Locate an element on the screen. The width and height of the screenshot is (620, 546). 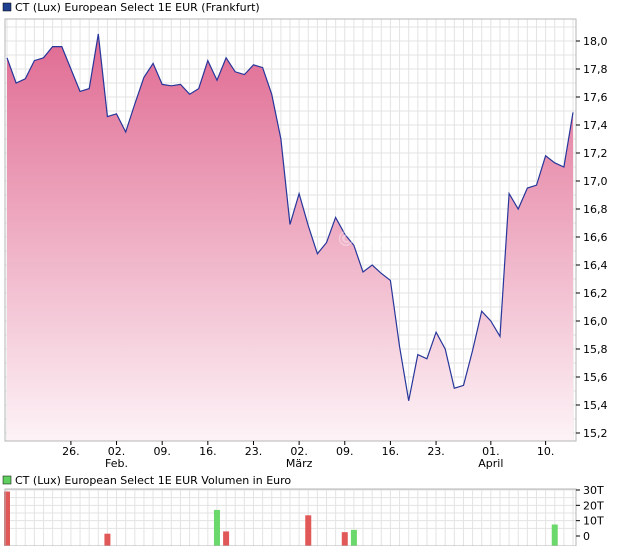
price-y-tick-label: 17,2 is located at coordinates (595, 153).